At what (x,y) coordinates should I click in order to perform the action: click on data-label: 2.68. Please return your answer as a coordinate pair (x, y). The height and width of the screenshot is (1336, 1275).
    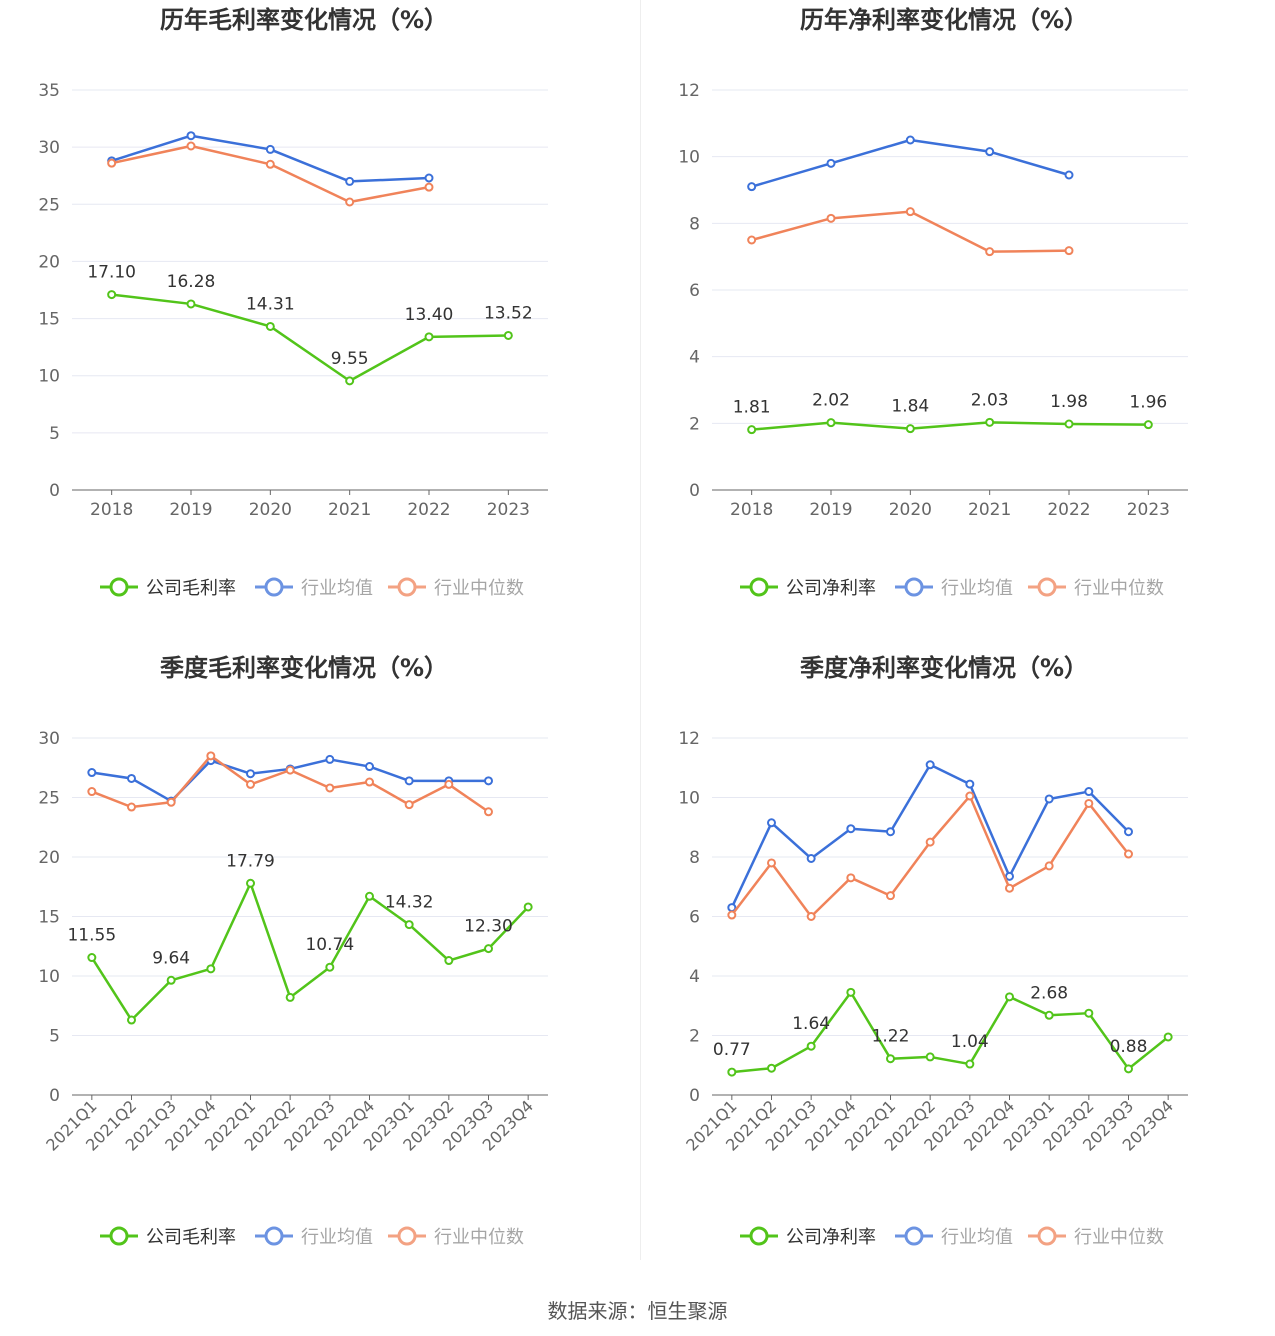
    Looking at the image, I should click on (1049, 993).